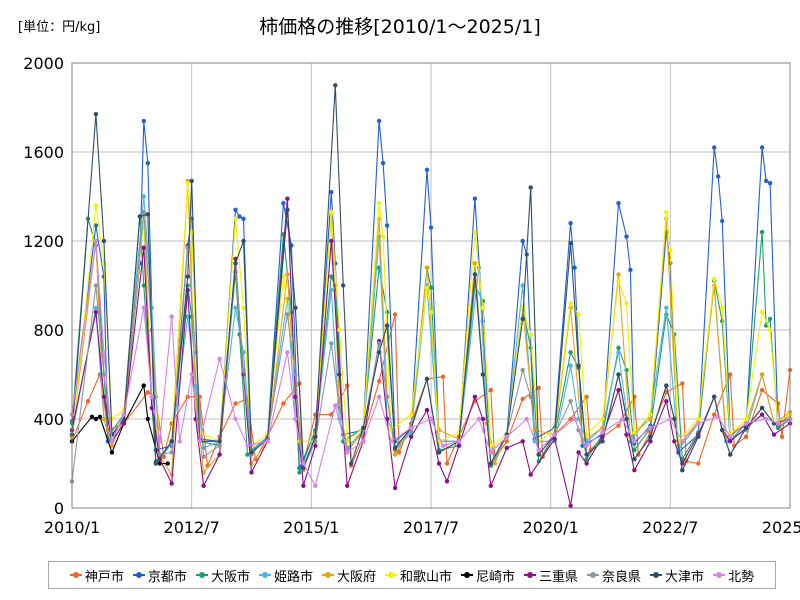 Image resolution: width=800 pixels, height=600 pixels. What do you see at coordinates (685, 577) in the screenshot?
I see `legend-label: 大津市` at bounding box center [685, 577].